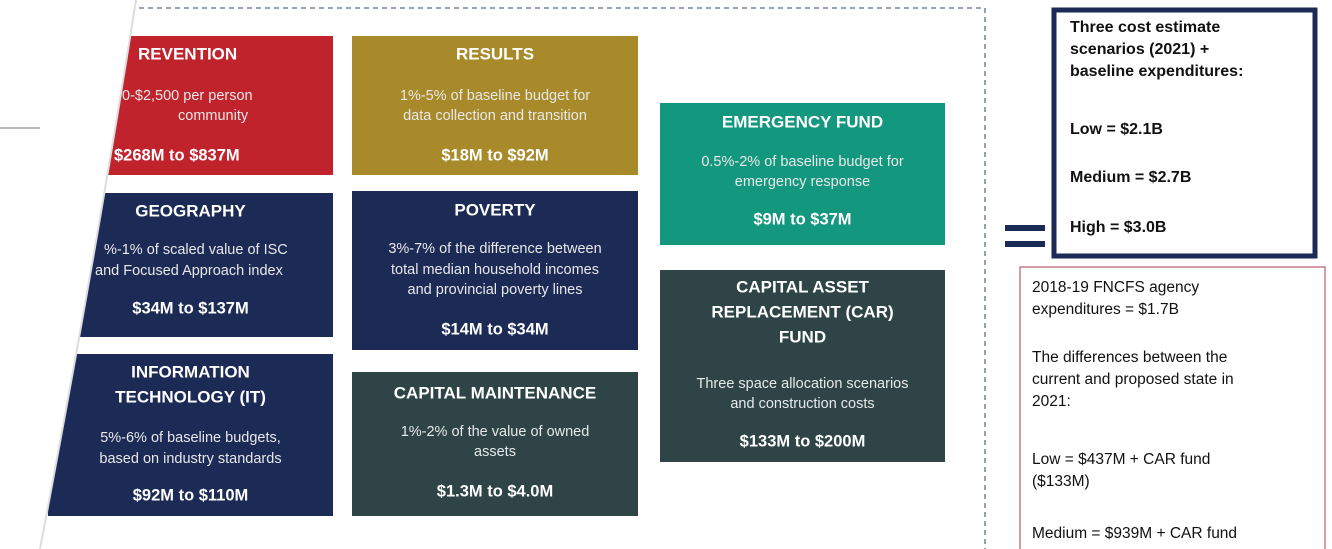 The height and width of the screenshot is (549, 1332). I want to click on card-description: and construction costs, so click(802, 404).